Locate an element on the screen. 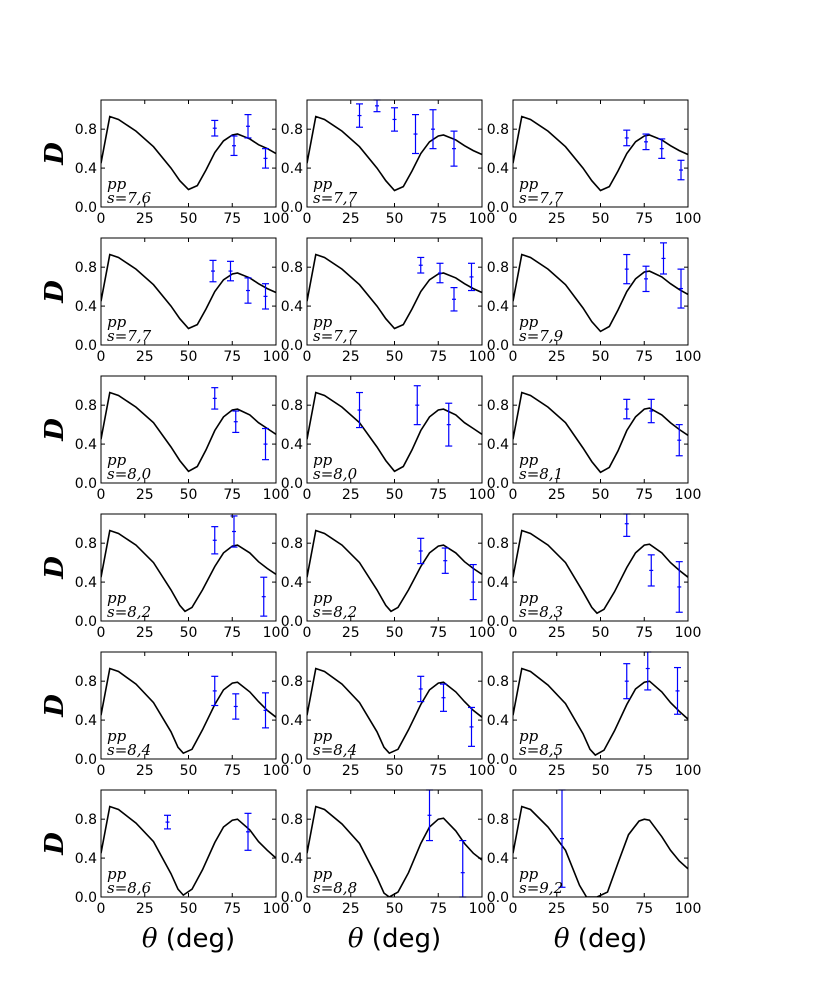  energy-label: s=8,6 is located at coordinates (129, 888).